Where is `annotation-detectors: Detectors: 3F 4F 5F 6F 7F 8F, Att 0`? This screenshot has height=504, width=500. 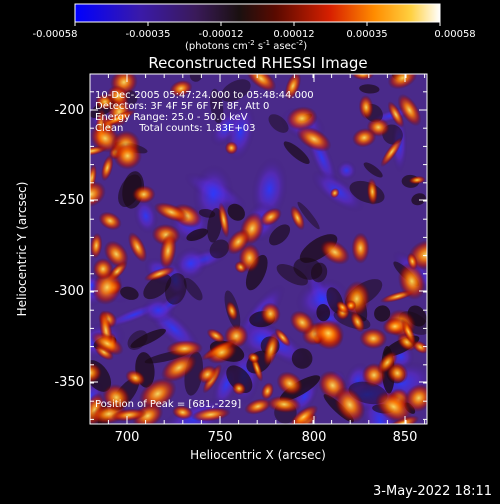
annotation-detectors: Detectors: 3F 4F 5F 6F 7F 8F, Att 0 is located at coordinates (182, 106).